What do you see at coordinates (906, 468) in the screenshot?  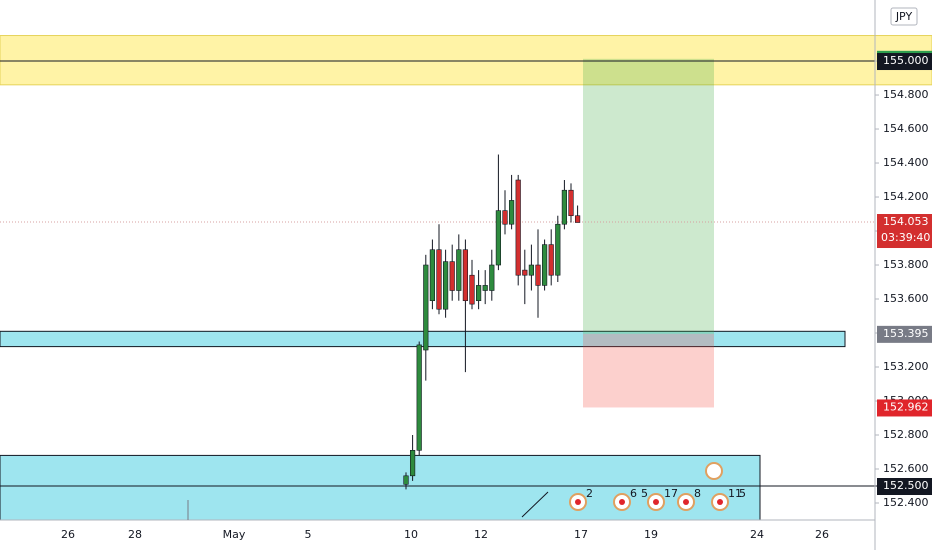 I see `y-tick-label: 152.600` at bounding box center [906, 468].